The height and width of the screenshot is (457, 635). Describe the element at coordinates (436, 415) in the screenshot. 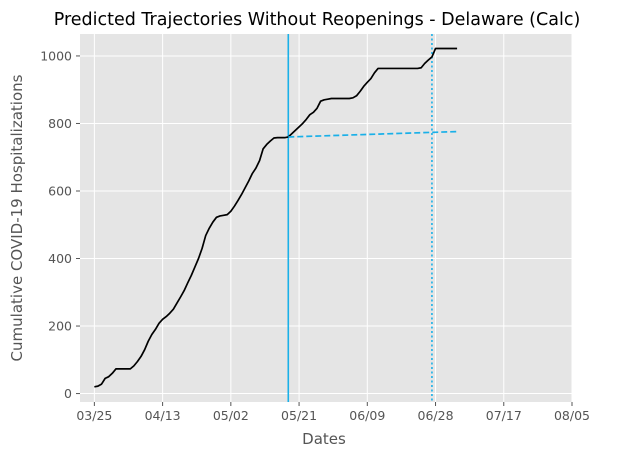

I see `x-tick-label: 06/28` at that location.